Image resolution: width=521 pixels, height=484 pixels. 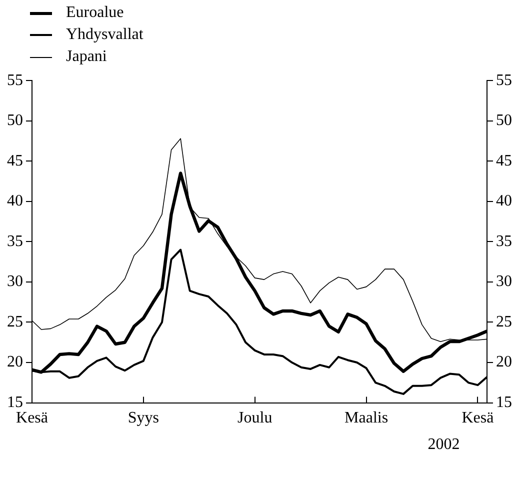 What do you see at coordinates (15, 362) in the screenshot?
I see `y-tick-label: 20` at bounding box center [15, 362].